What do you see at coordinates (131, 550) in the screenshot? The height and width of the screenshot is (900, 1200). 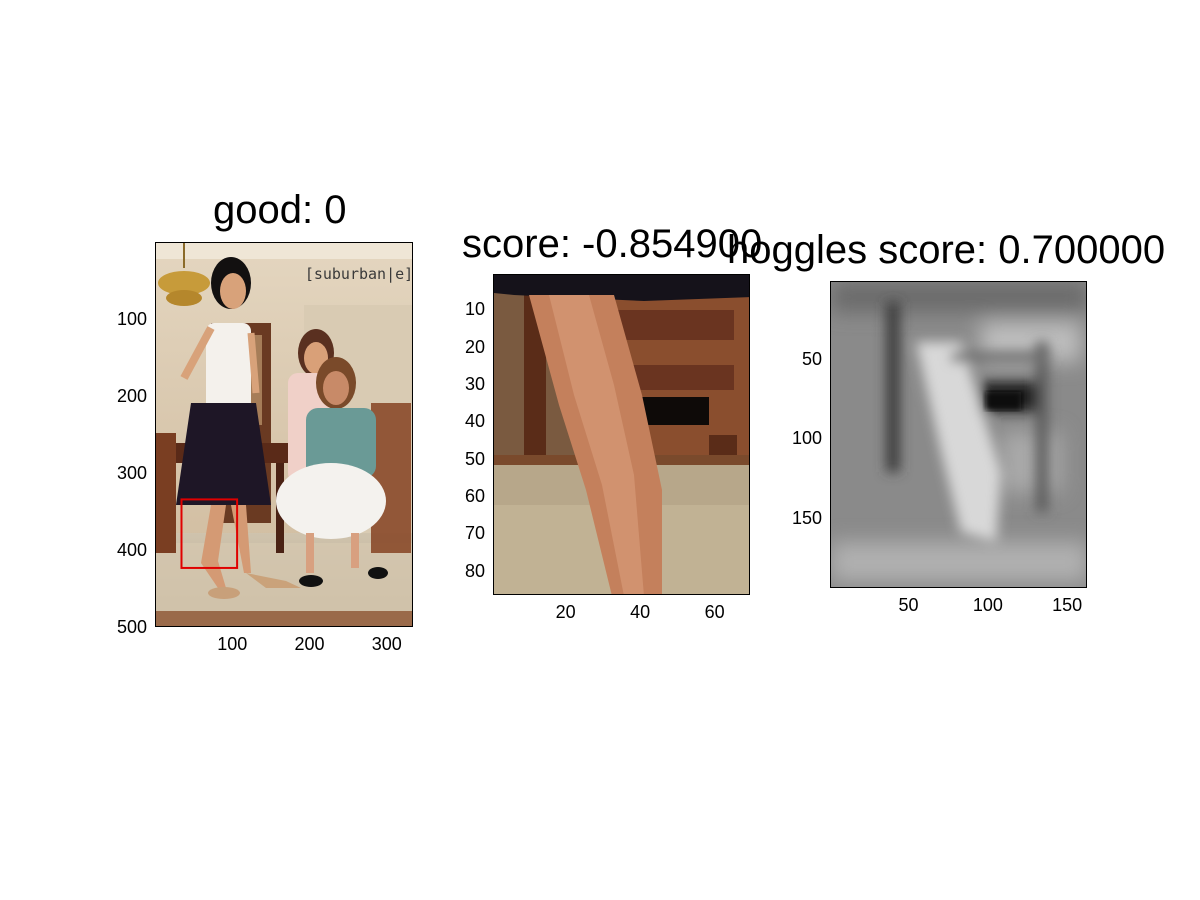 I see `panel-1-y-tick-label: 400` at bounding box center [131, 550].